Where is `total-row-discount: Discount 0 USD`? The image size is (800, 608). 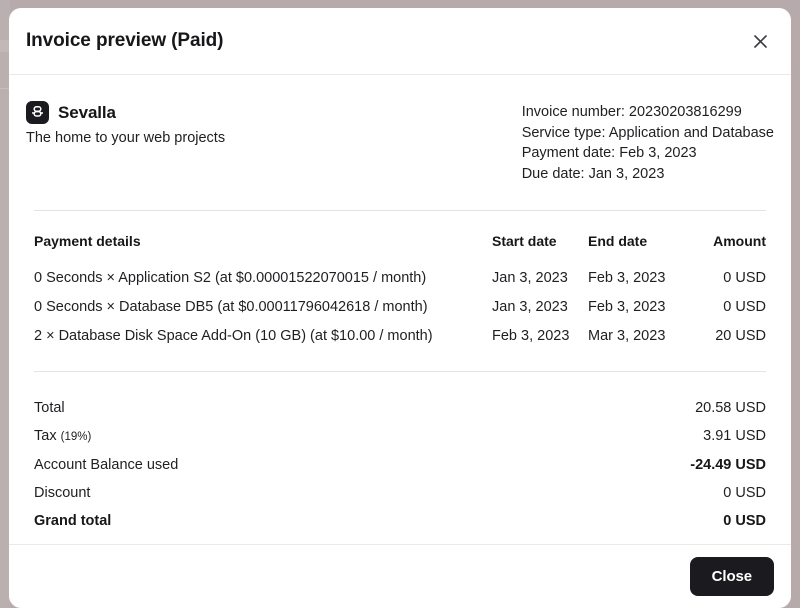 total-row-discount: Discount 0 USD is located at coordinates (400, 493).